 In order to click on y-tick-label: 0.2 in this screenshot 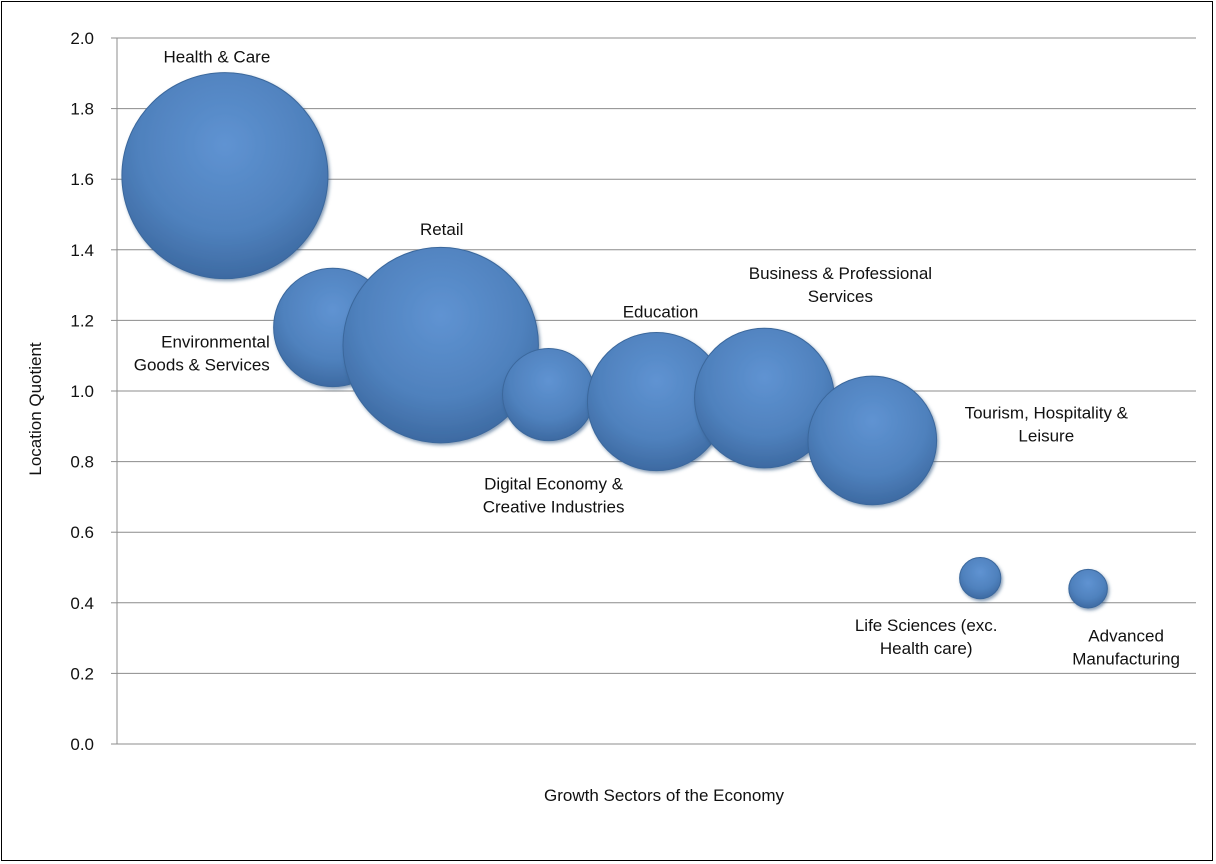, I will do `click(82, 673)`.